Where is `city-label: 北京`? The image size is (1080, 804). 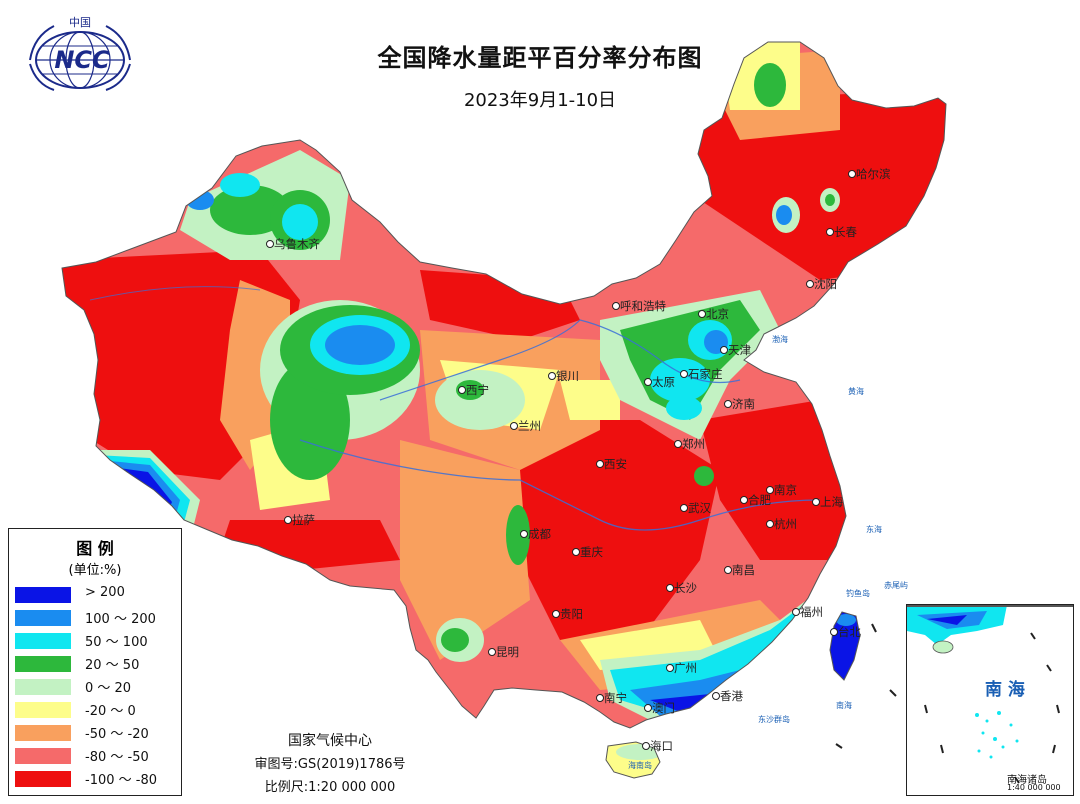
city-label: 北京 is located at coordinates (717, 314).